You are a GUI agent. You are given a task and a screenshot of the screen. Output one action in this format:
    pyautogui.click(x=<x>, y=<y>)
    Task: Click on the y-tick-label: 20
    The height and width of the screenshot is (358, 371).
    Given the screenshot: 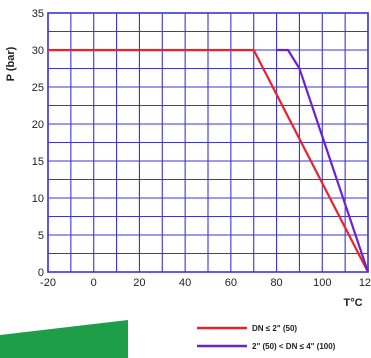 What is the action you would take?
    pyautogui.click(x=38, y=125)
    